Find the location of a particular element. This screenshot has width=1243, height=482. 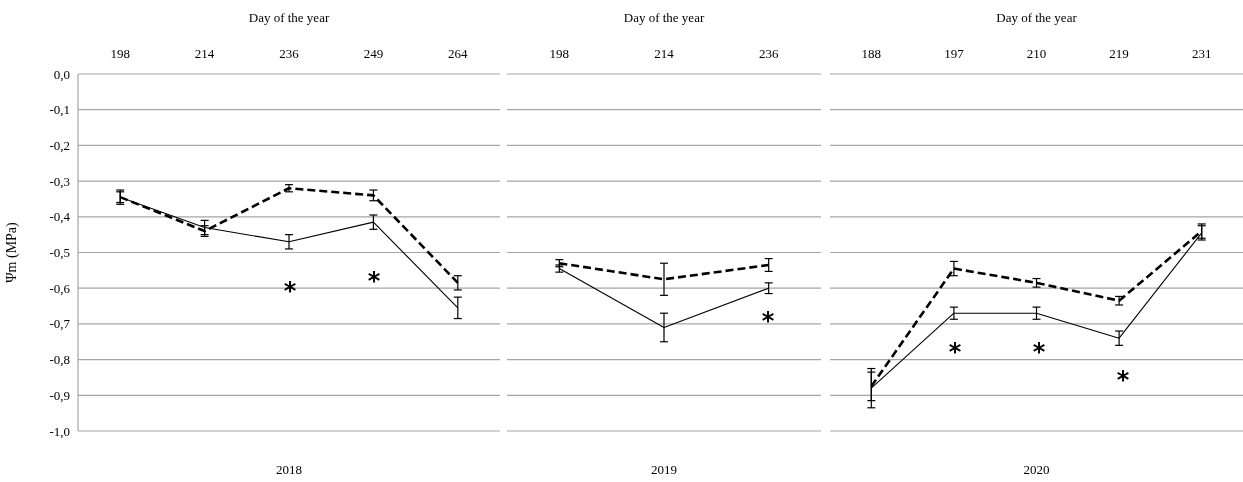

y-tick-label: -0,8 is located at coordinates (59, 360).